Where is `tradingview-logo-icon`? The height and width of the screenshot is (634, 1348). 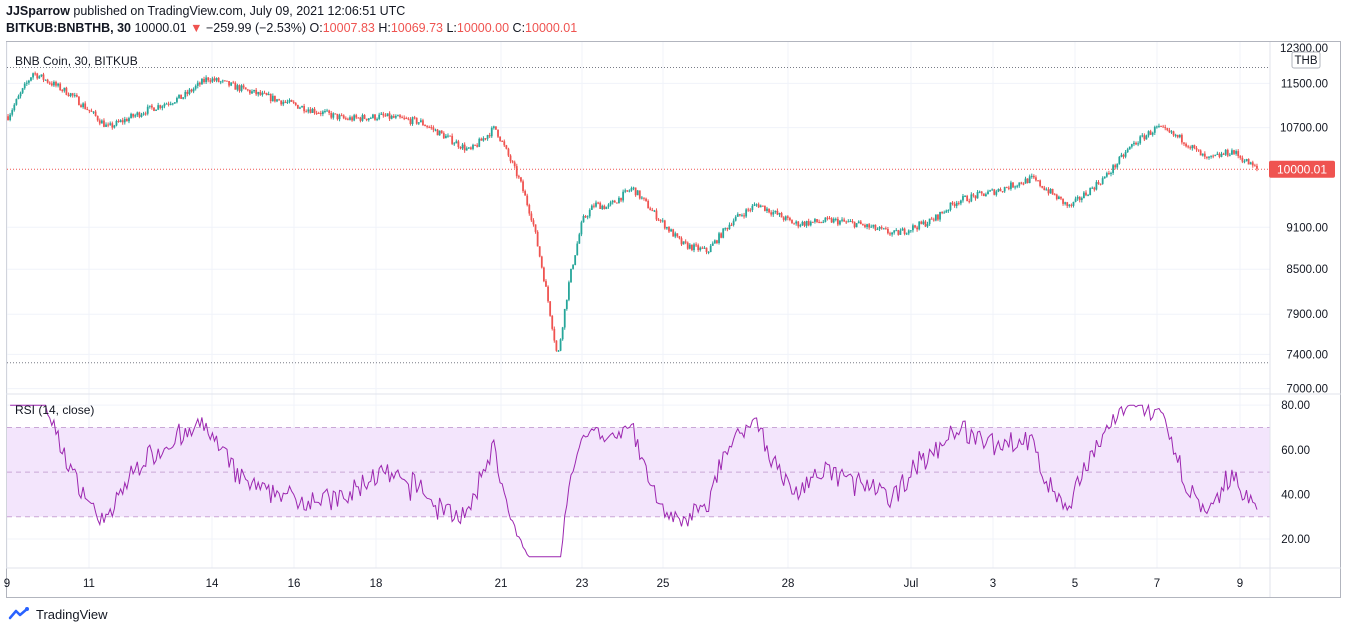
tradingview-logo-icon is located at coordinates (18, 613).